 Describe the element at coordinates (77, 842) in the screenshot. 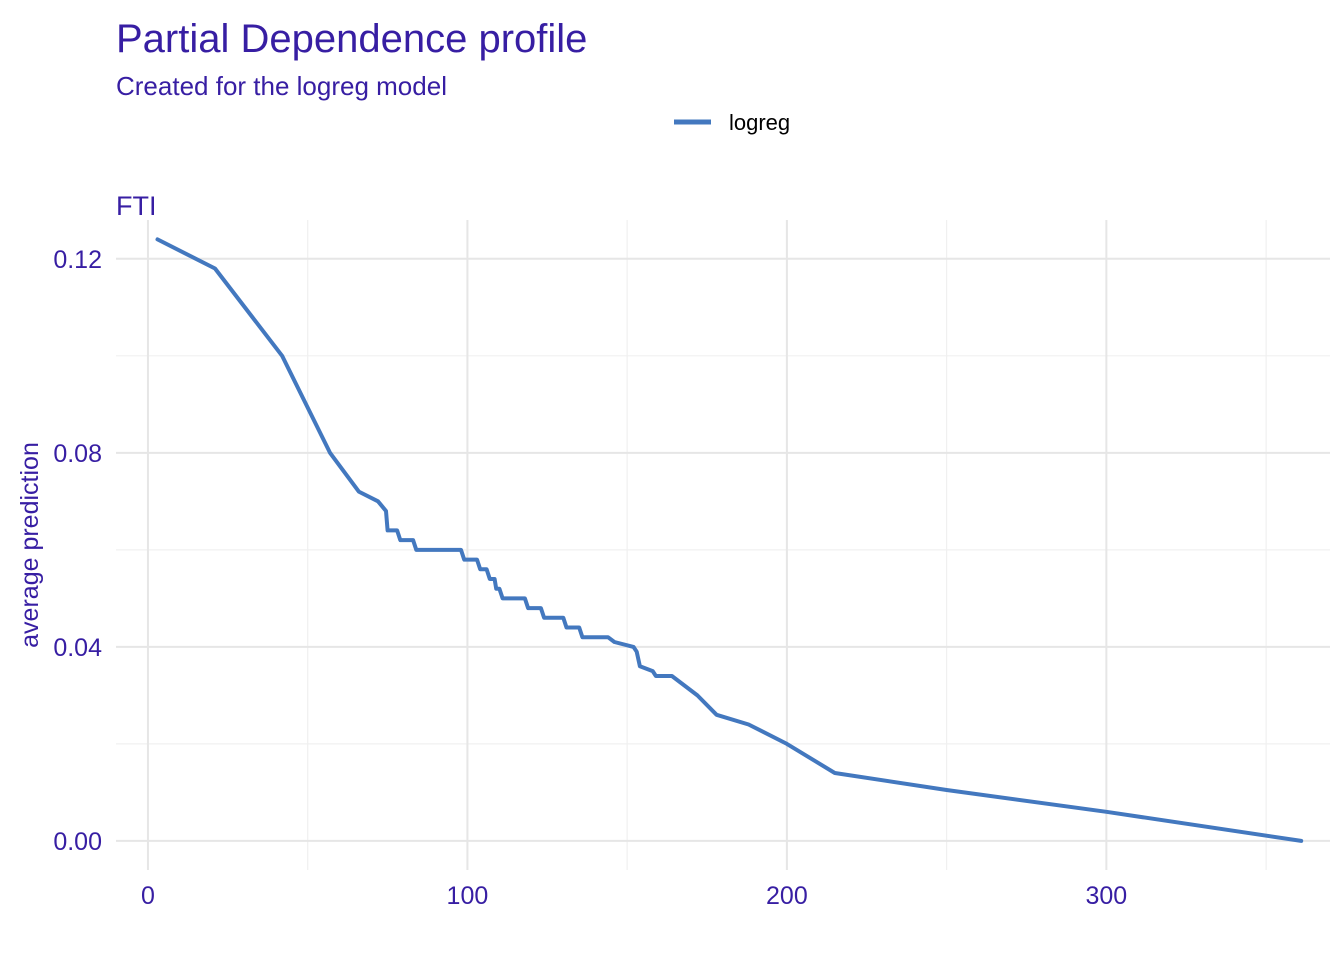

I see `y-tick-label: 0.00` at that location.